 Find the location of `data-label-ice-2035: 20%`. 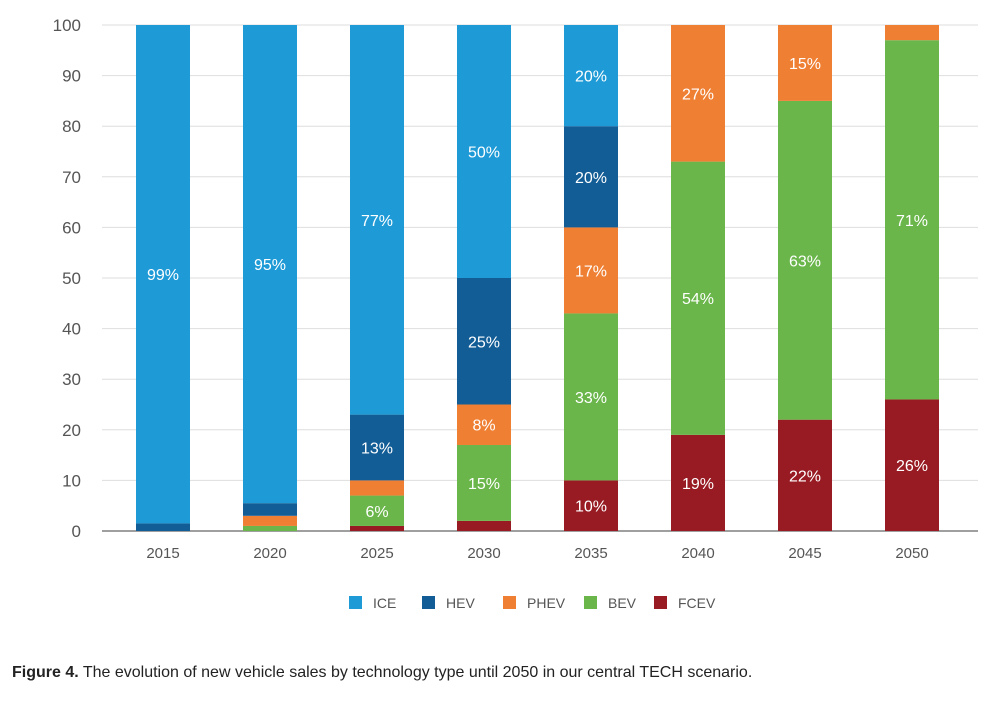

data-label-ice-2035: 20% is located at coordinates (591, 77).